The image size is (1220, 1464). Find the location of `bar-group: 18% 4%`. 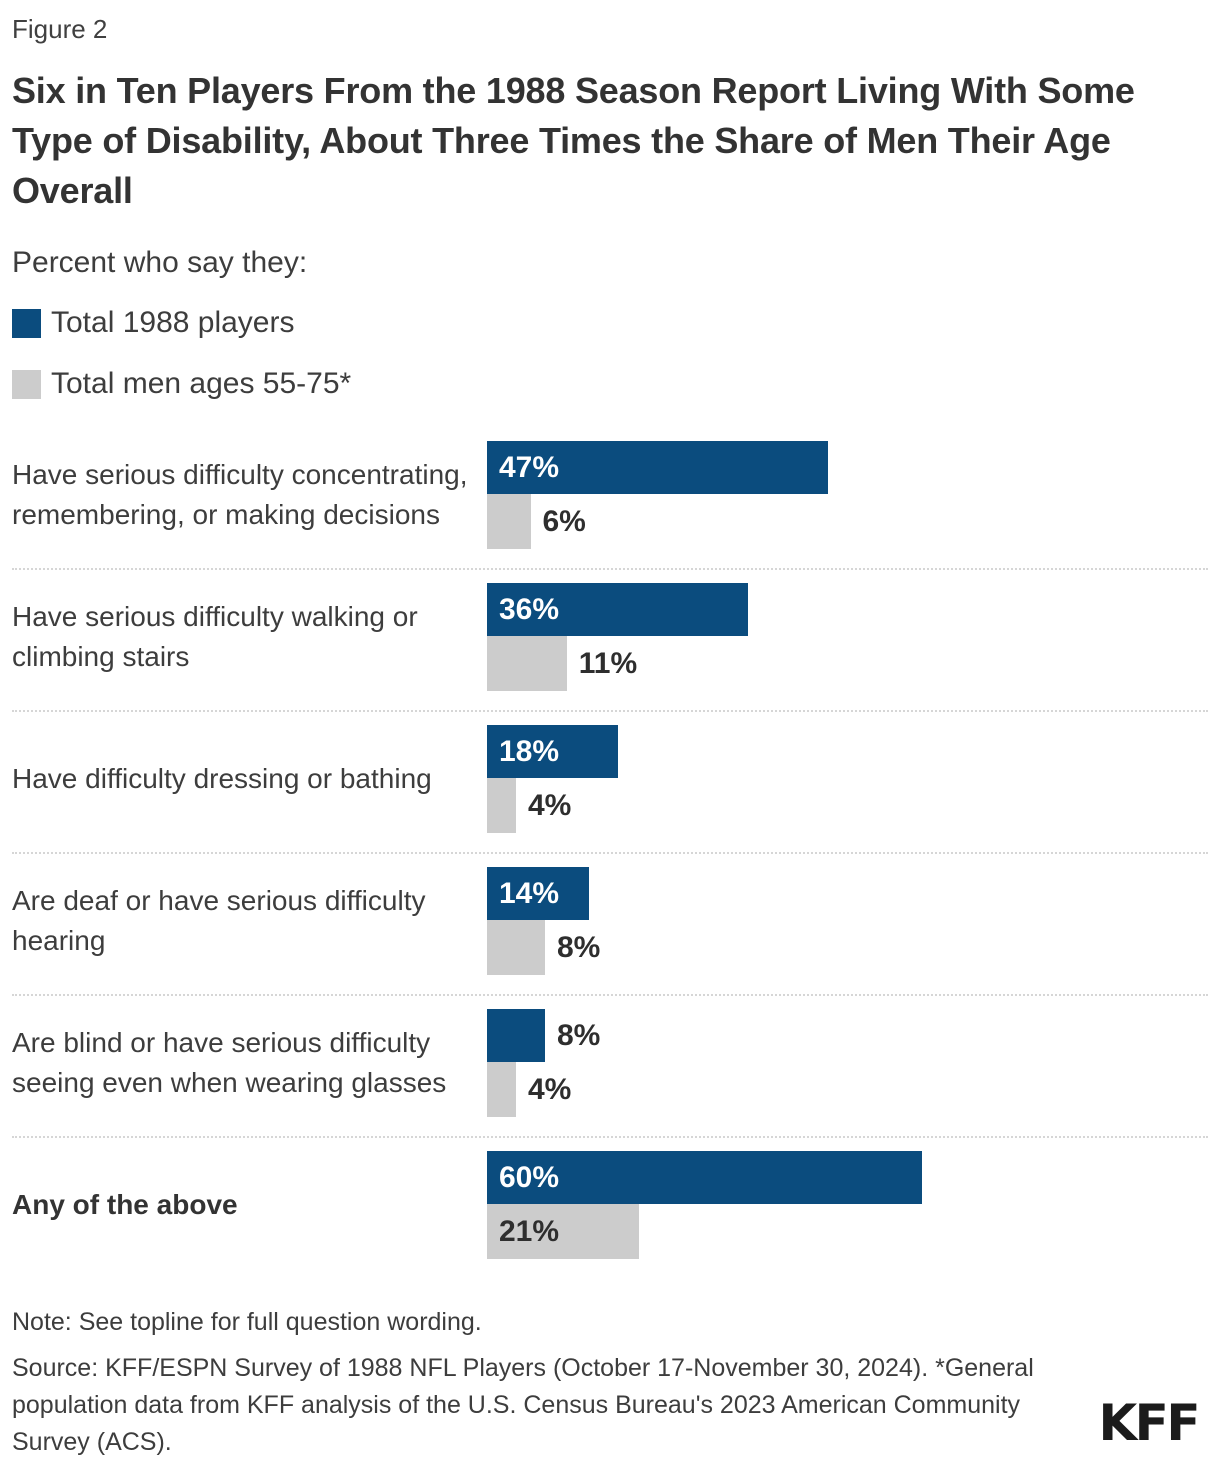

bar-group: 18% 4% is located at coordinates (847, 779).